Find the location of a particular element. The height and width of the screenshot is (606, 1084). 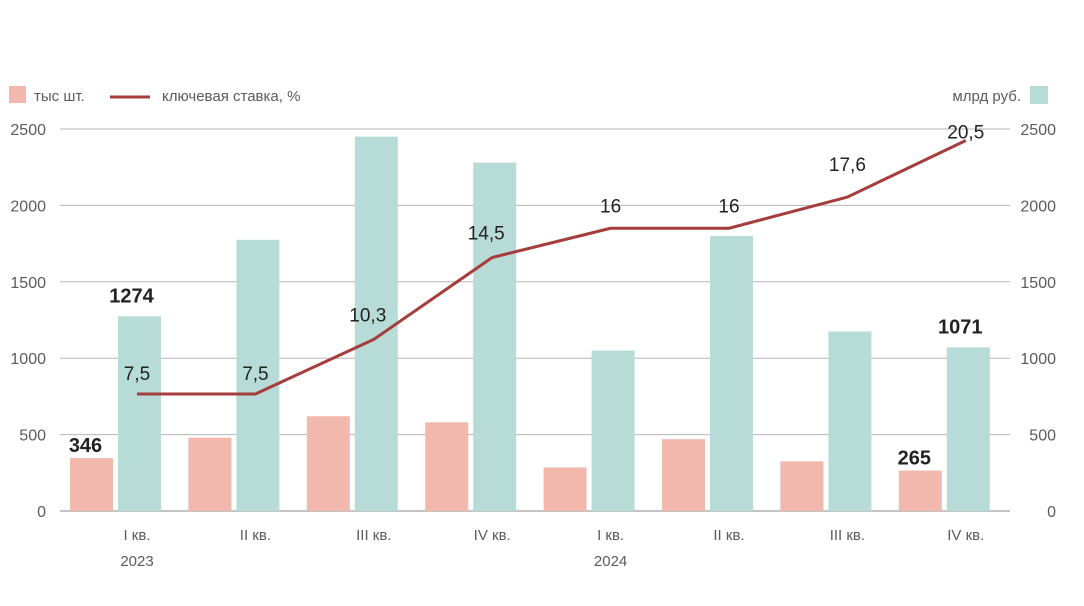

legend-swatch-units is located at coordinates (17, 94).